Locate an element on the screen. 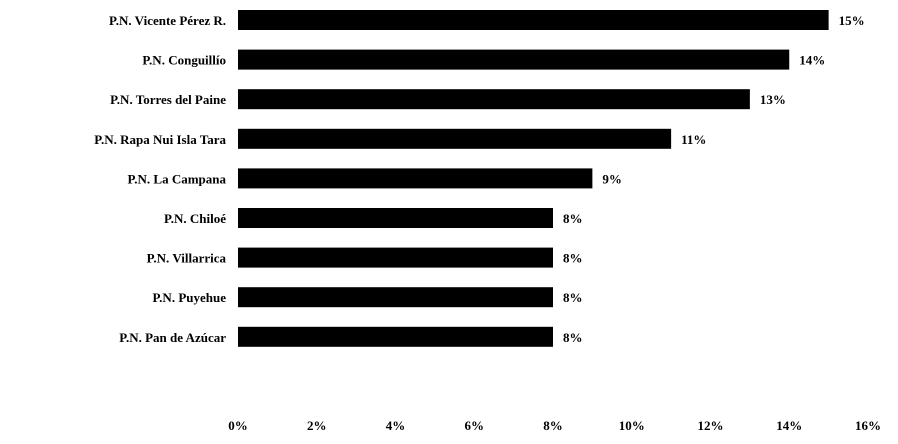  x-tick-label: 14% is located at coordinates (789, 425).